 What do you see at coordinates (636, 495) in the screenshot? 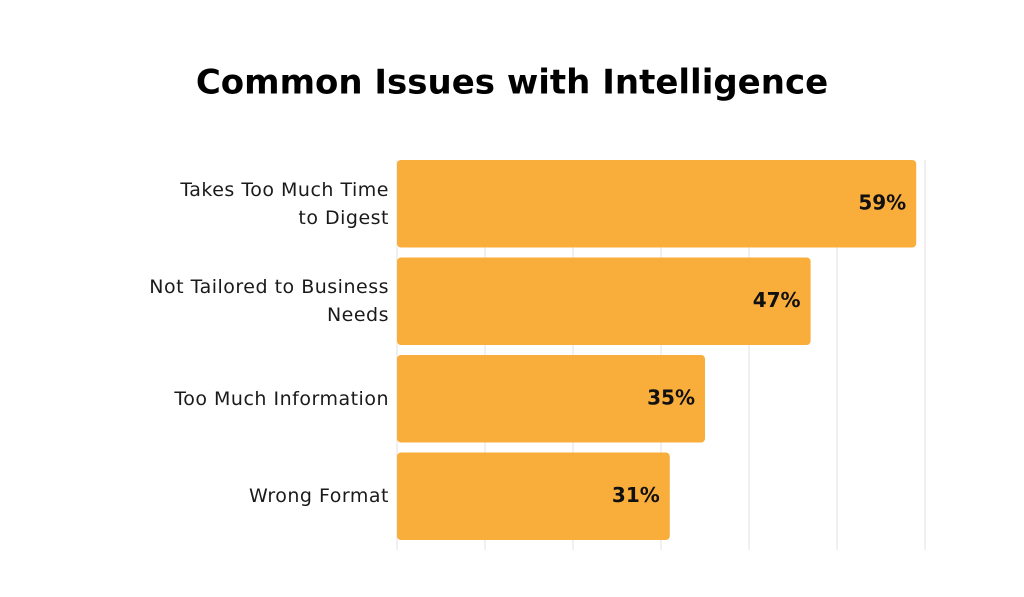
I see `value-label: 31%` at bounding box center [636, 495].